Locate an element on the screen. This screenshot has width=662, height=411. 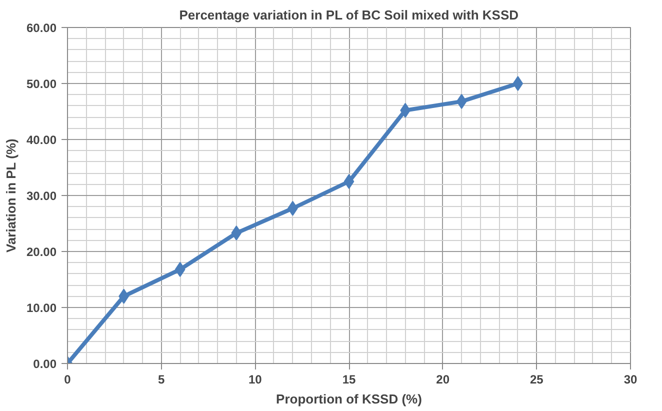
y-axis-title: Variation in PL (%) is located at coordinates (10, 195).